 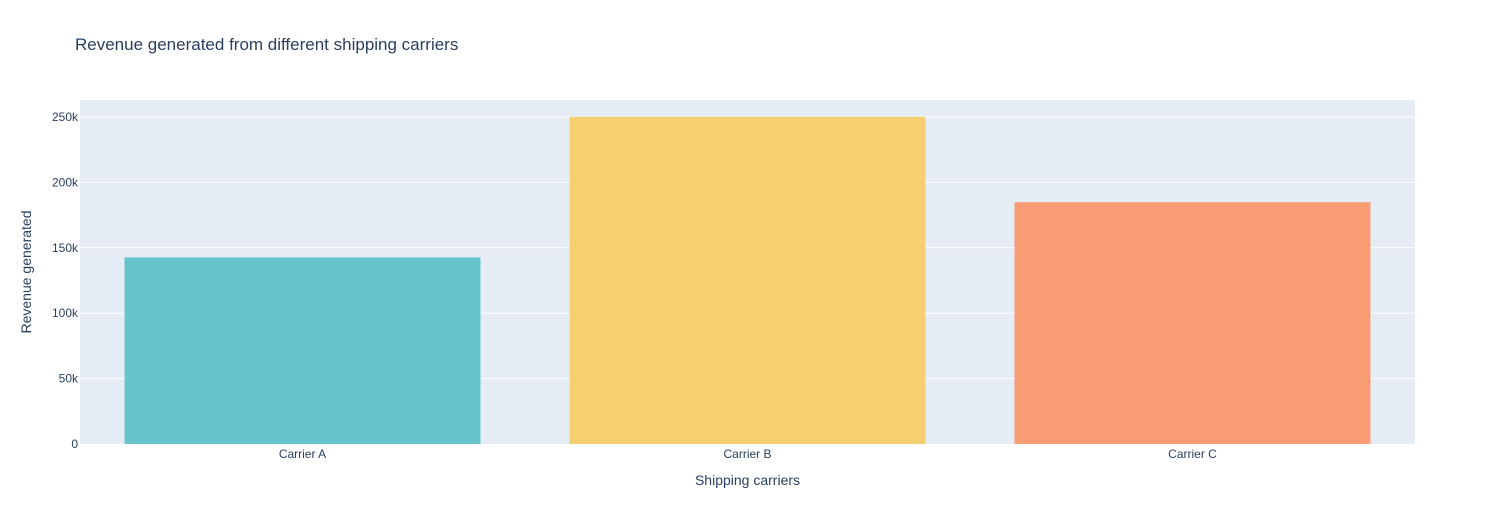 What do you see at coordinates (65, 182) in the screenshot?
I see `y-tick-label: 200k` at bounding box center [65, 182].